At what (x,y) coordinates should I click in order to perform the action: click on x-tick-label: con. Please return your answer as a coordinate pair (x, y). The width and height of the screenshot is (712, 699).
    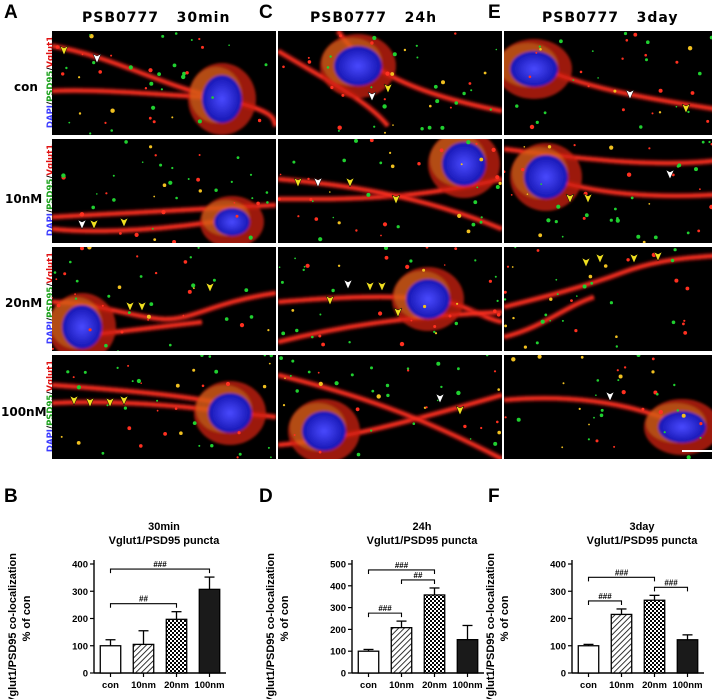
    Looking at the image, I should click on (588, 685).